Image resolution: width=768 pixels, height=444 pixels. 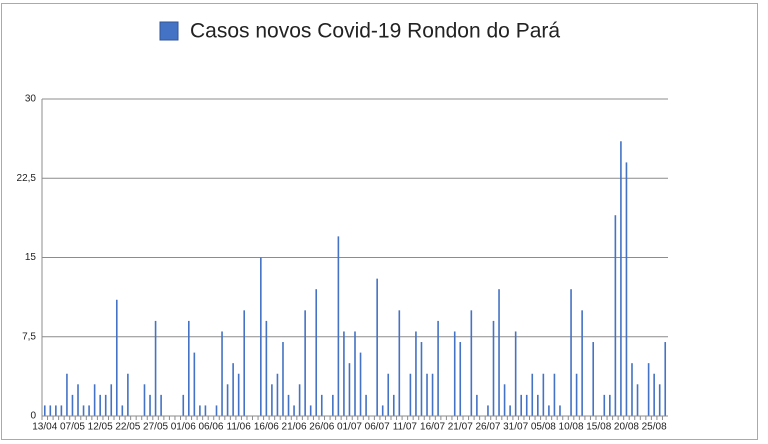 What do you see at coordinates (31, 99) in the screenshot?
I see `y-tick-label: 30` at bounding box center [31, 99].